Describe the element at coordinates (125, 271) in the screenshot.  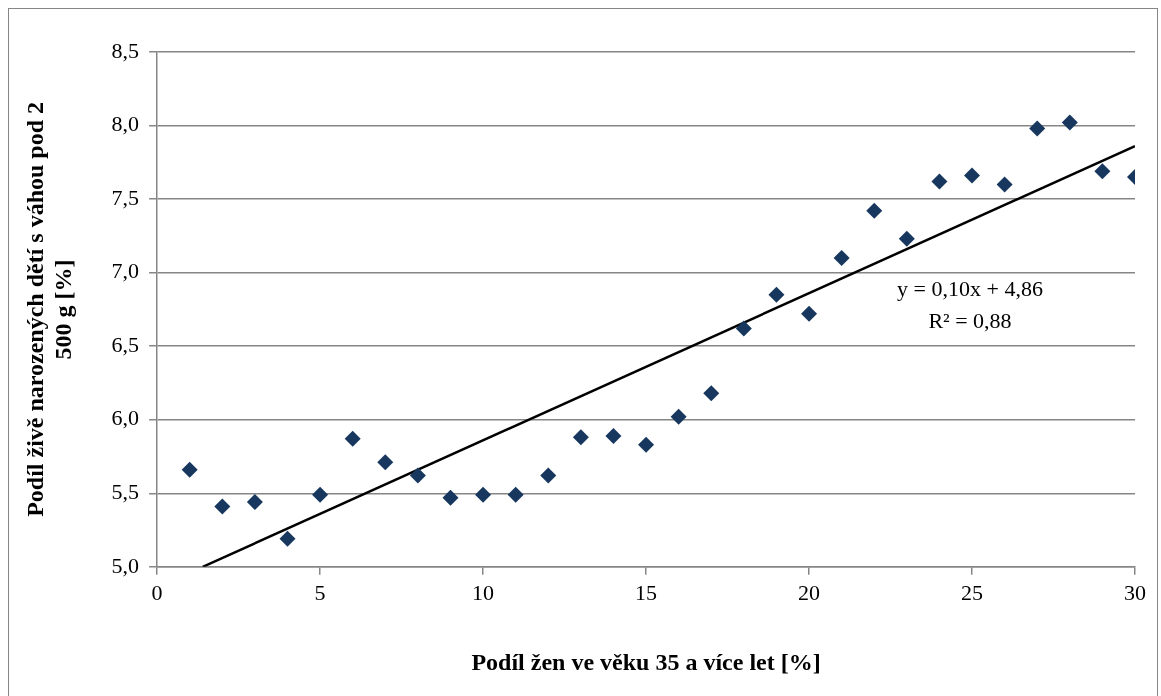
I see `y-tick-label: 7,0` at that location.